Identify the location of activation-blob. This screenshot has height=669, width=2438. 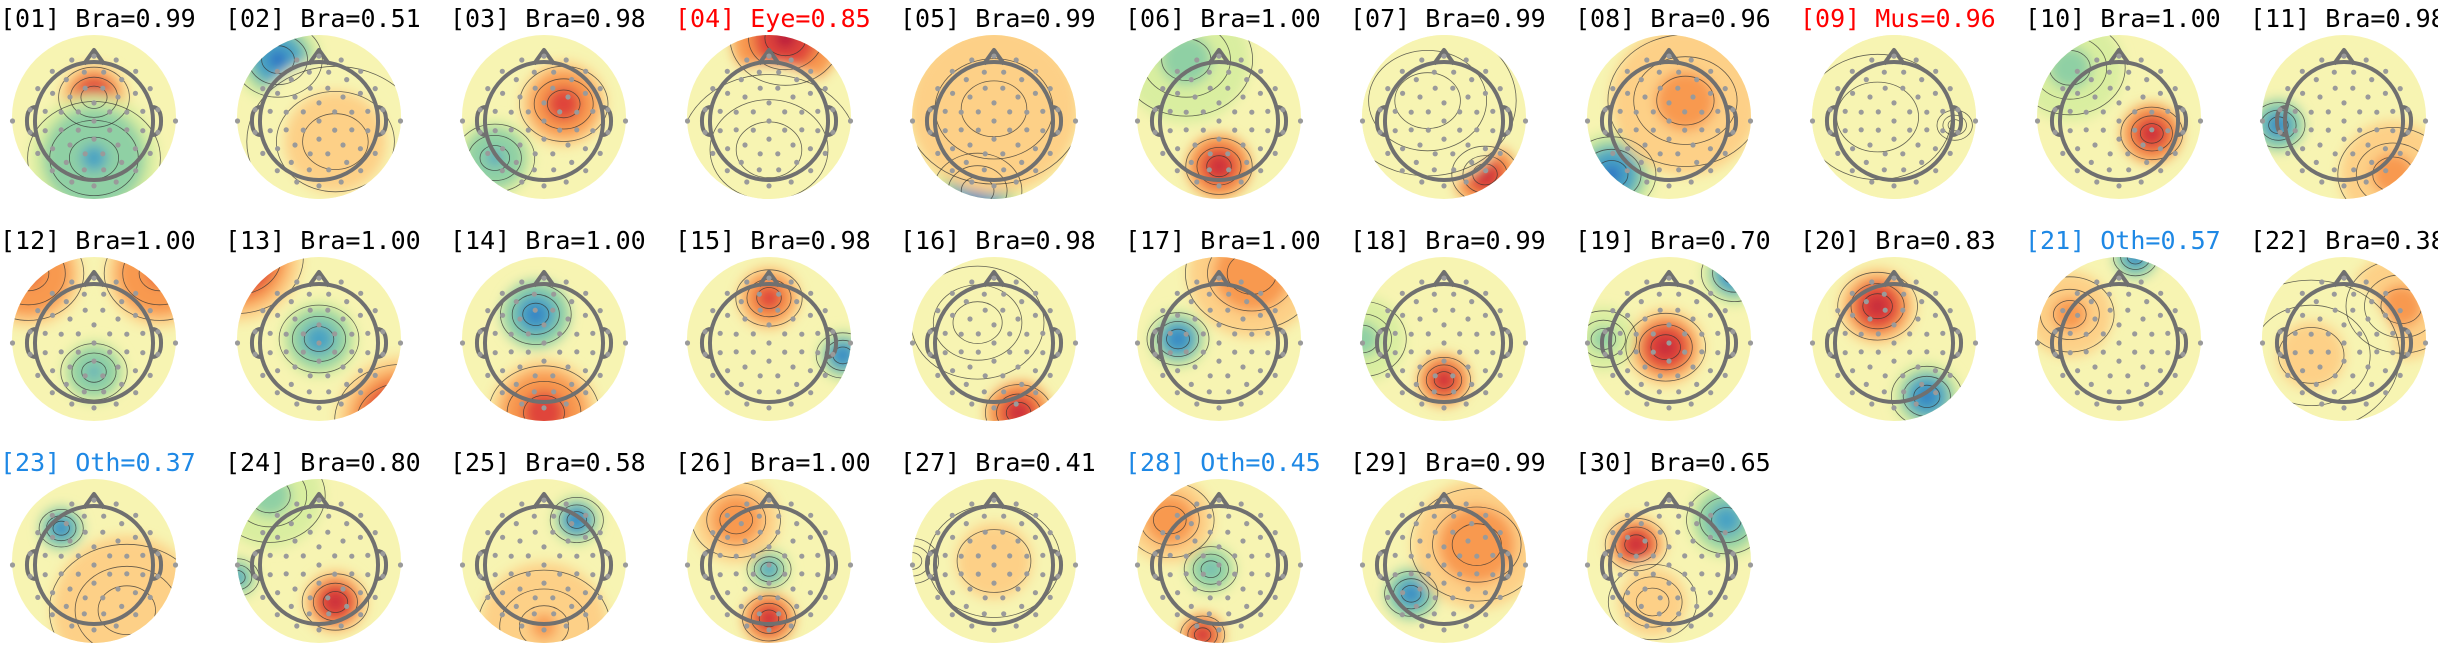
(1734, 273).